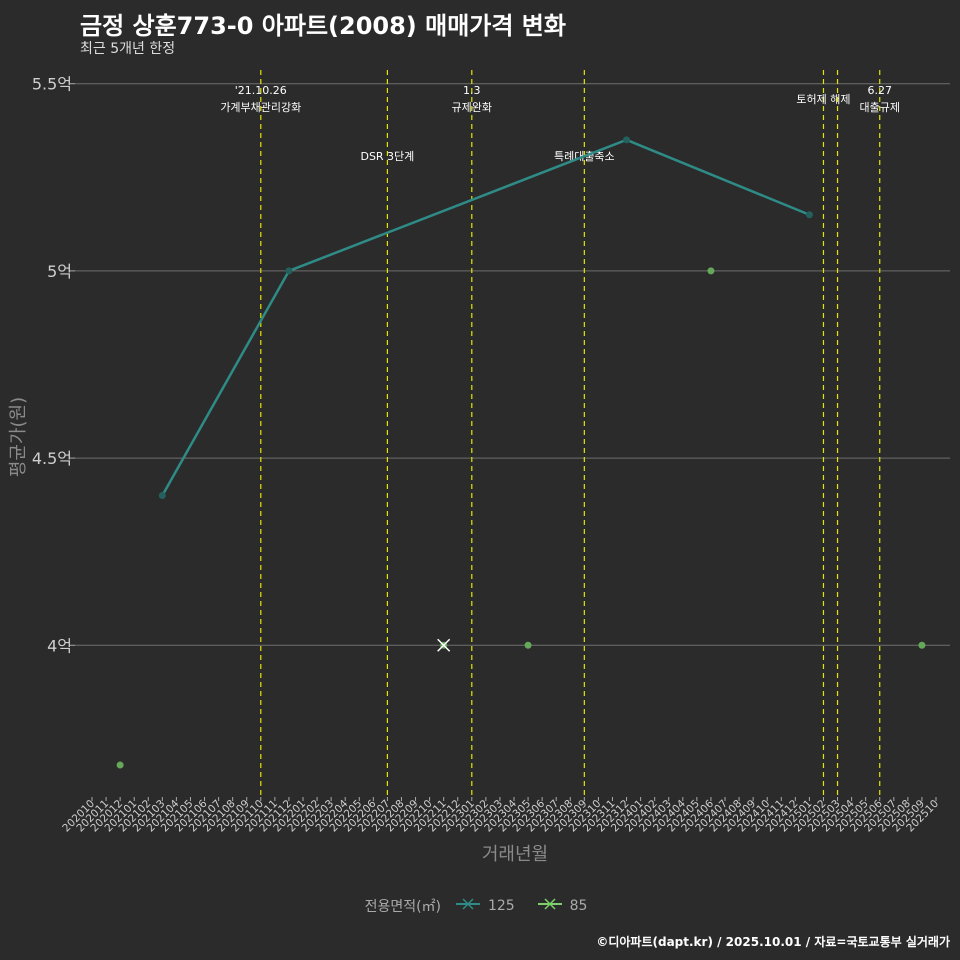 The image size is (960, 960). What do you see at coordinates (823, 99) in the screenshot?
I see `event-label: 토허제 해제` at bounding box center [823, 99].